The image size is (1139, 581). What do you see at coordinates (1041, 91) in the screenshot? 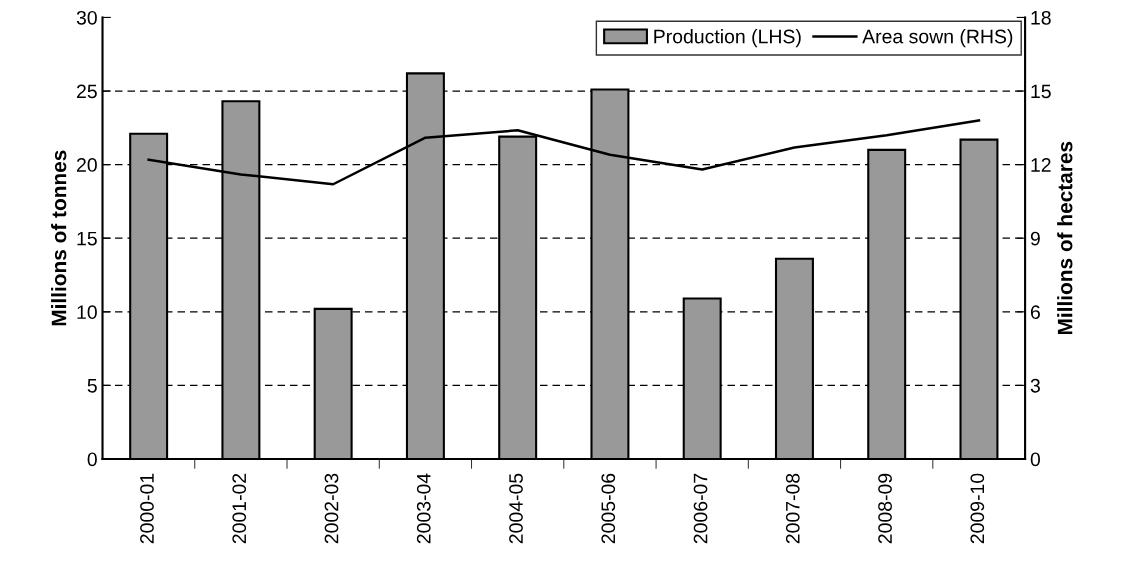
I see `y2-tick-label: 15` at bounding box center [1041, 91].